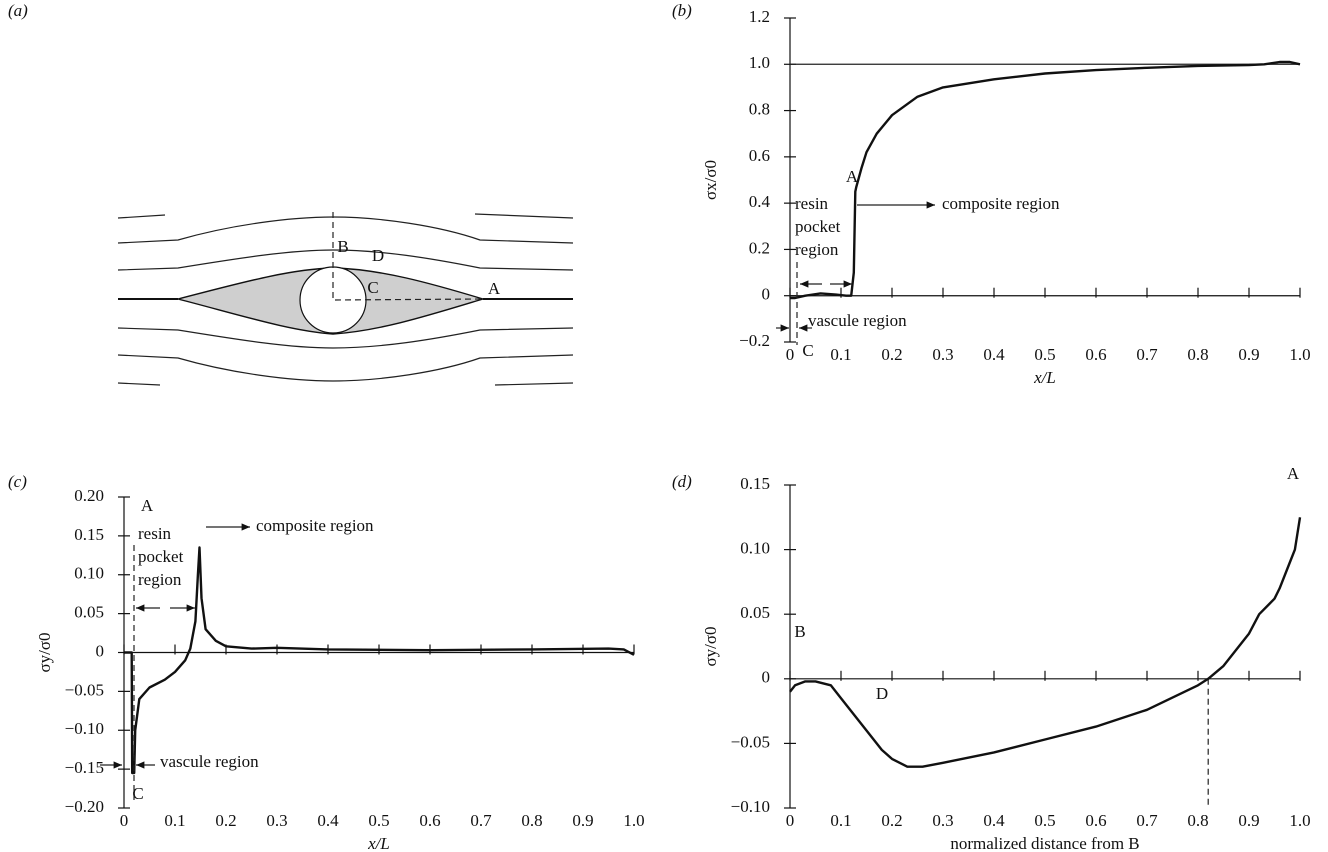 The height and width of the screenshot is (852, 1328). Describe the element at coordinates (682, 481) in the screenshot. I see `panel-label: (d)` at that location.